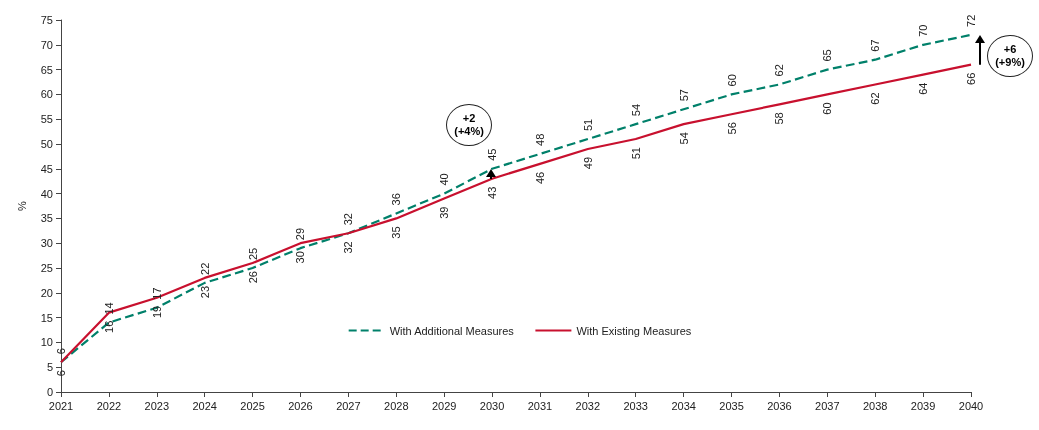 The height and width of the screenshot is (430, 1039). Describe the element at coordinates (204, 292) in the screenshot. I see `data-label: 23` at that location.